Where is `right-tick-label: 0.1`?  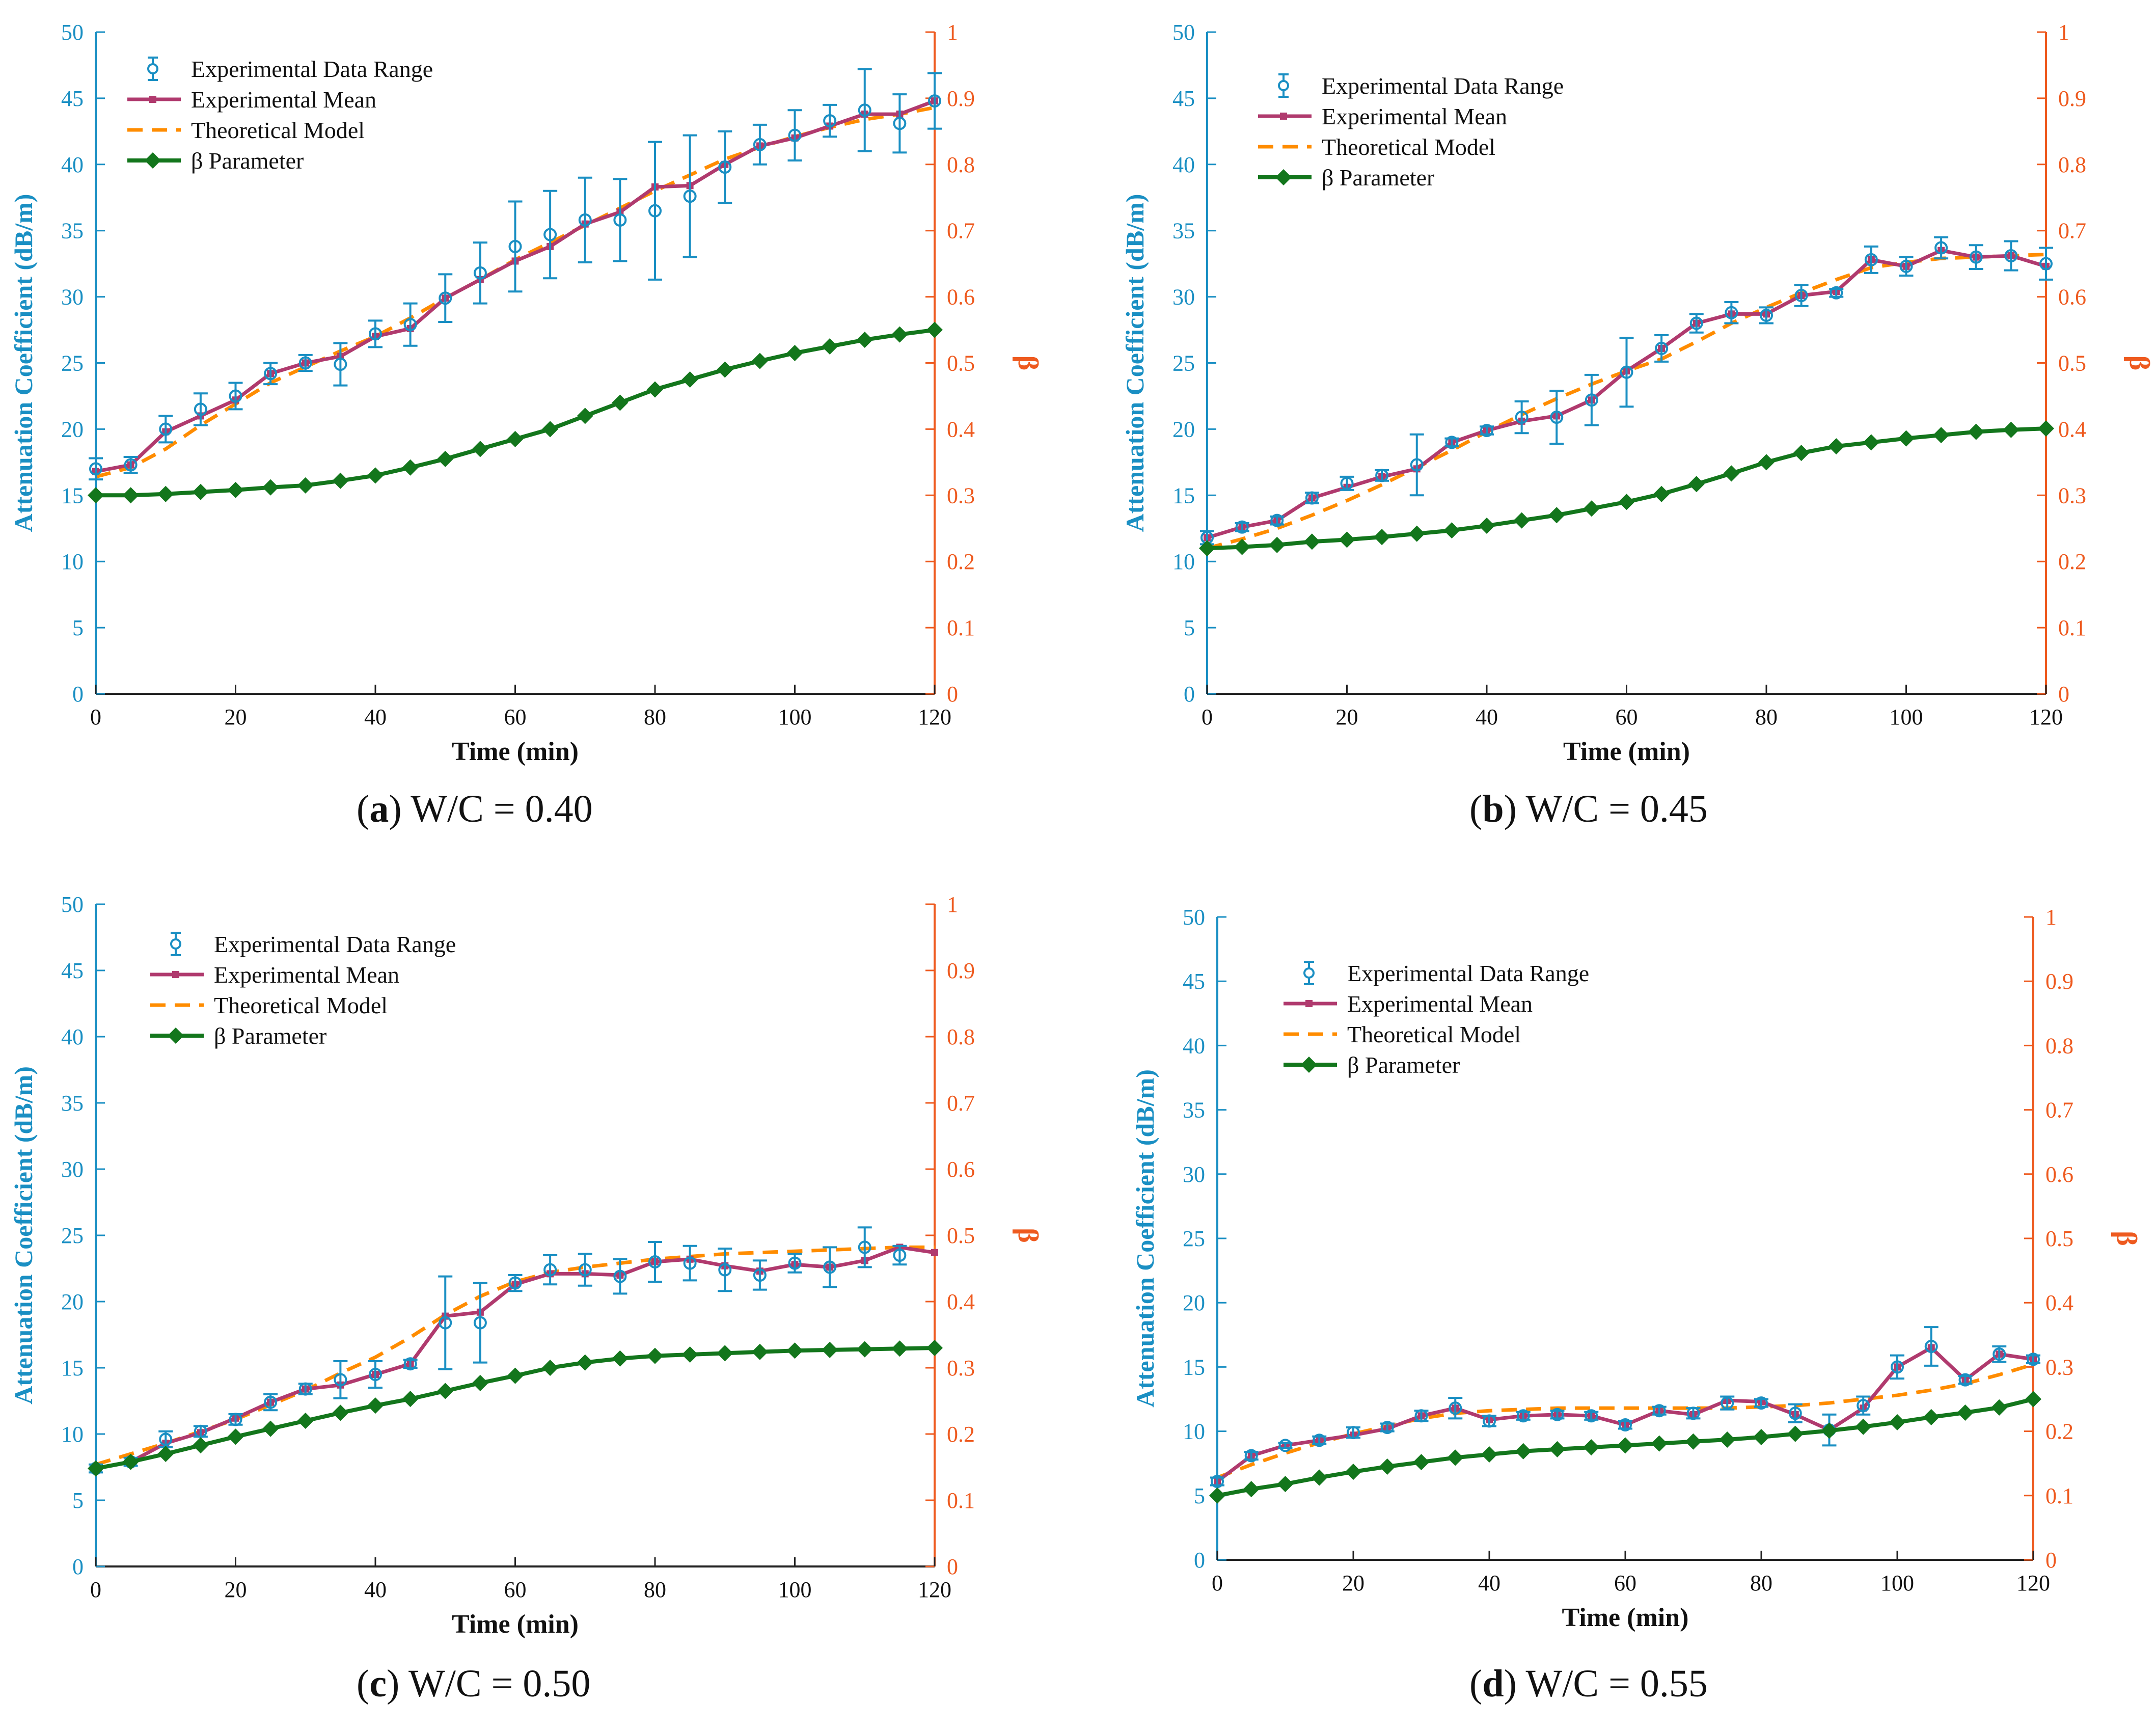
right-tick-label: 0.1 is located at coordinates (2072, 627).